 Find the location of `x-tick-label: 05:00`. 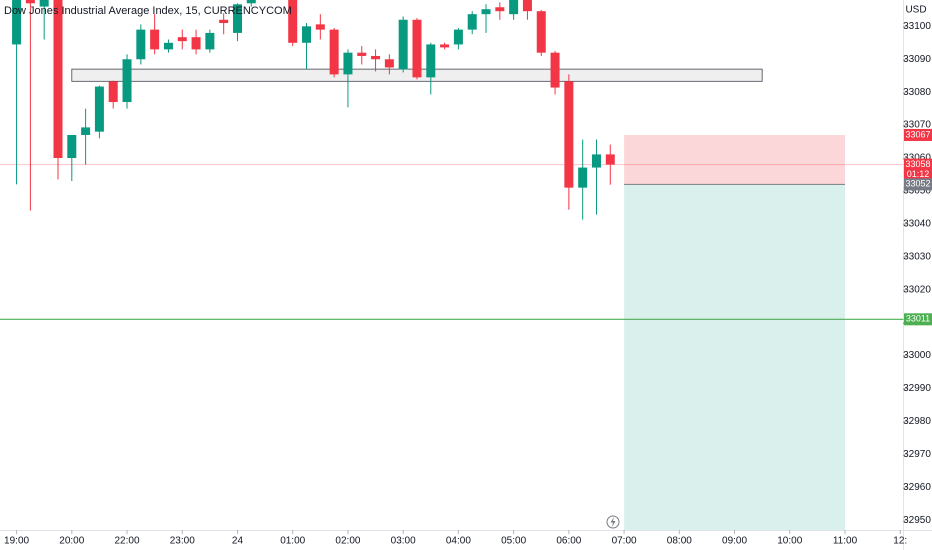

x-tick-label: 05:00 is located at coordinates (513, 541).